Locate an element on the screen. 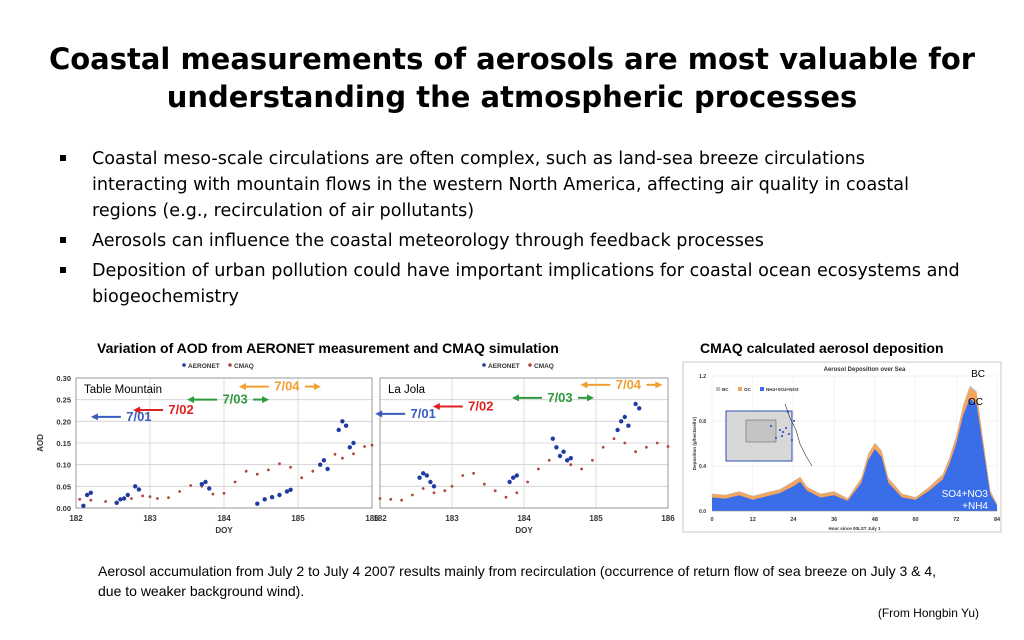  y-axis-label: AOD is located at coordinates (40, 443).